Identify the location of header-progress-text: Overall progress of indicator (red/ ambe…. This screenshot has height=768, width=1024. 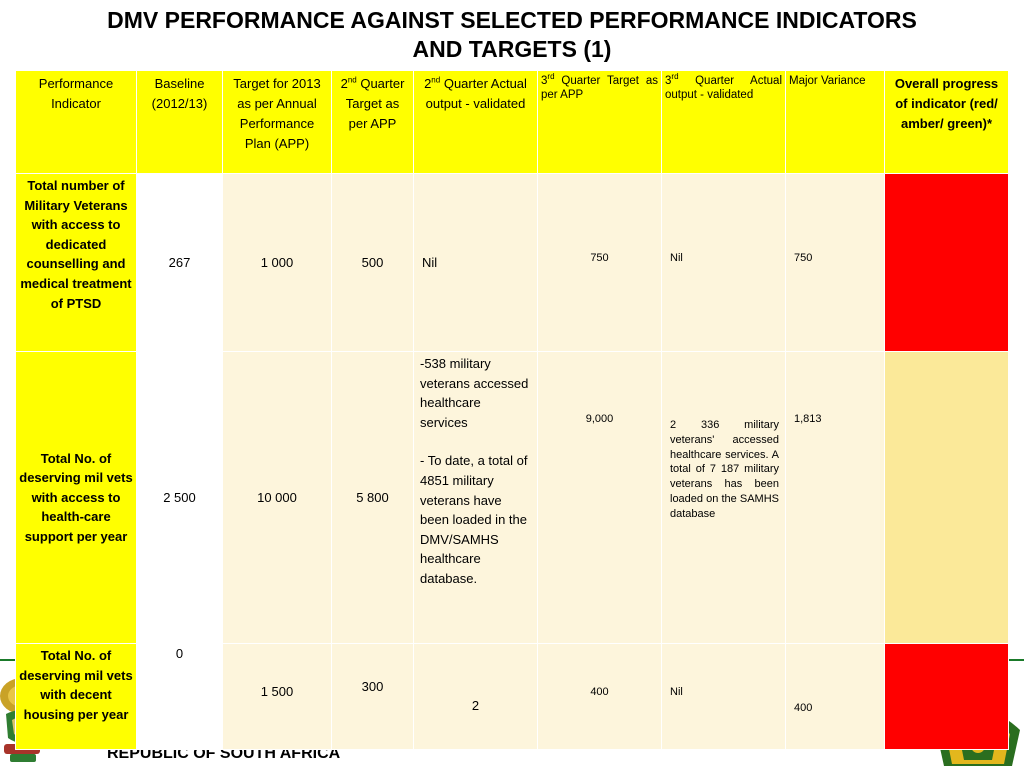
(946, 103).